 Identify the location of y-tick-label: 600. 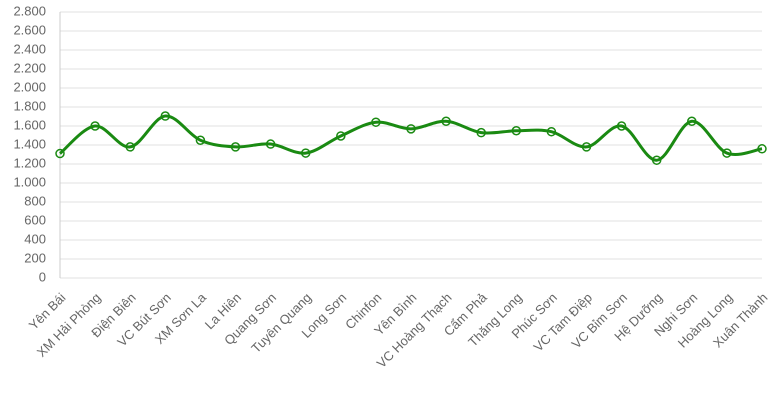
(35, 219).